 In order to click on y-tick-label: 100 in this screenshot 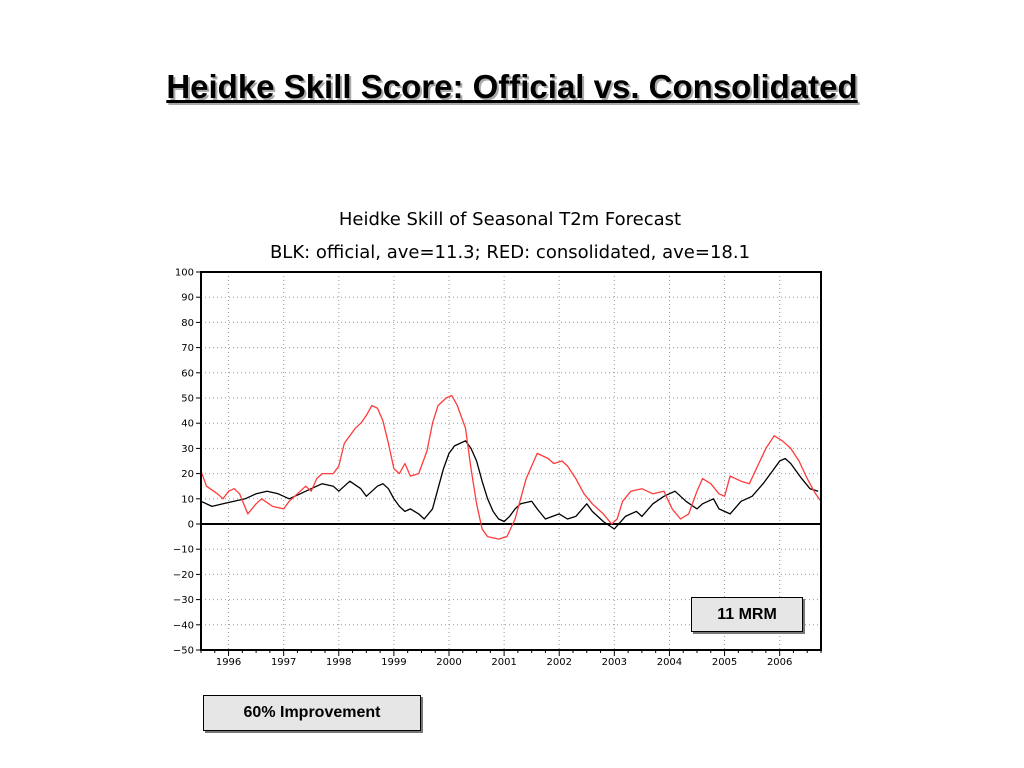, I will do `click(184, 273)`.